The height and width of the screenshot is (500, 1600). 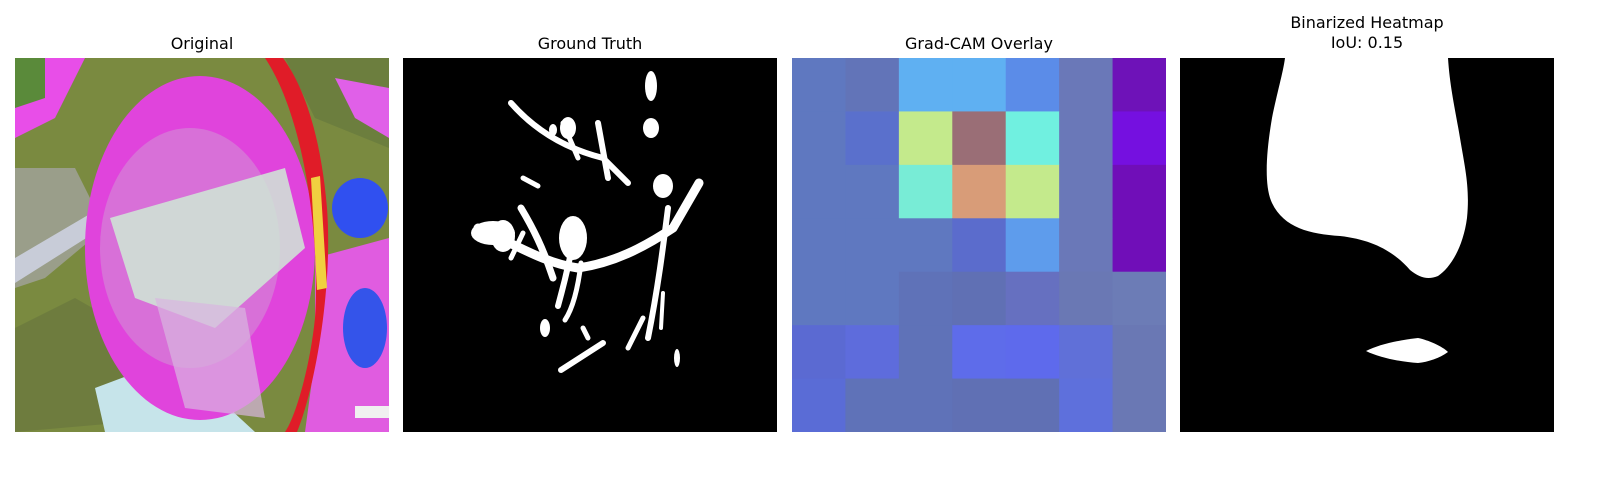 What do you see at coordinates (590, 43) in the screenshot?
I see `panel-title-ground-truth: Ground Truth` at bounding box center [590, 43].